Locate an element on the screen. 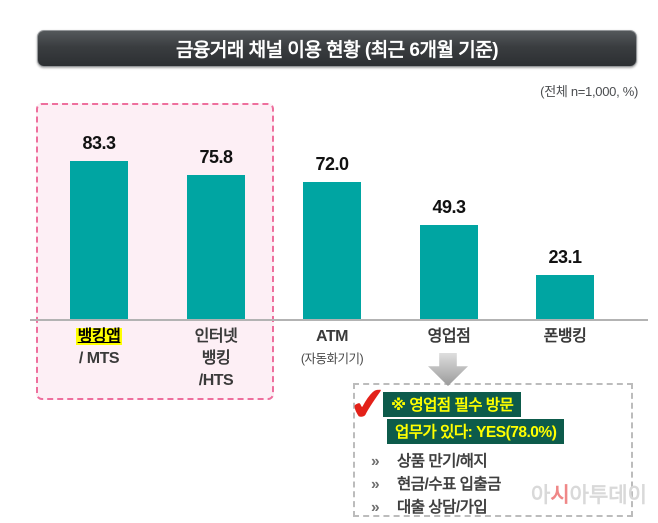  bar-group-branch: 49.3 is located at coordinates (449, 258).